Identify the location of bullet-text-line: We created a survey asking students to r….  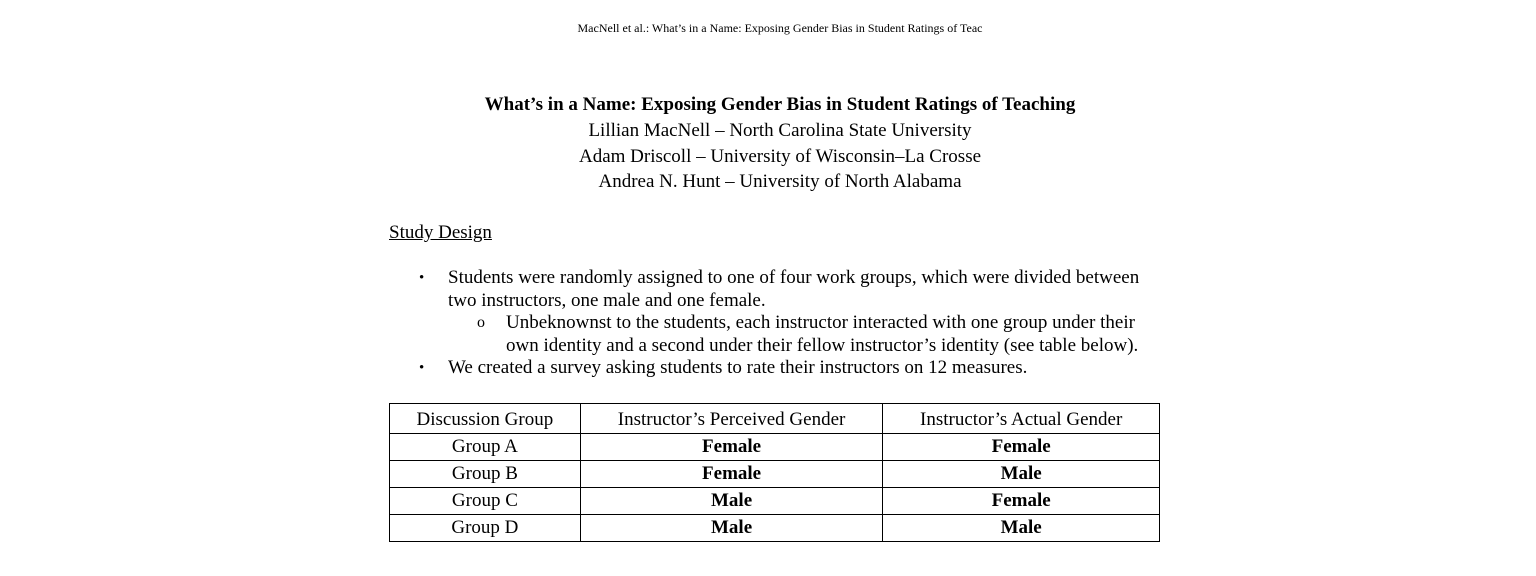
(738, 367).